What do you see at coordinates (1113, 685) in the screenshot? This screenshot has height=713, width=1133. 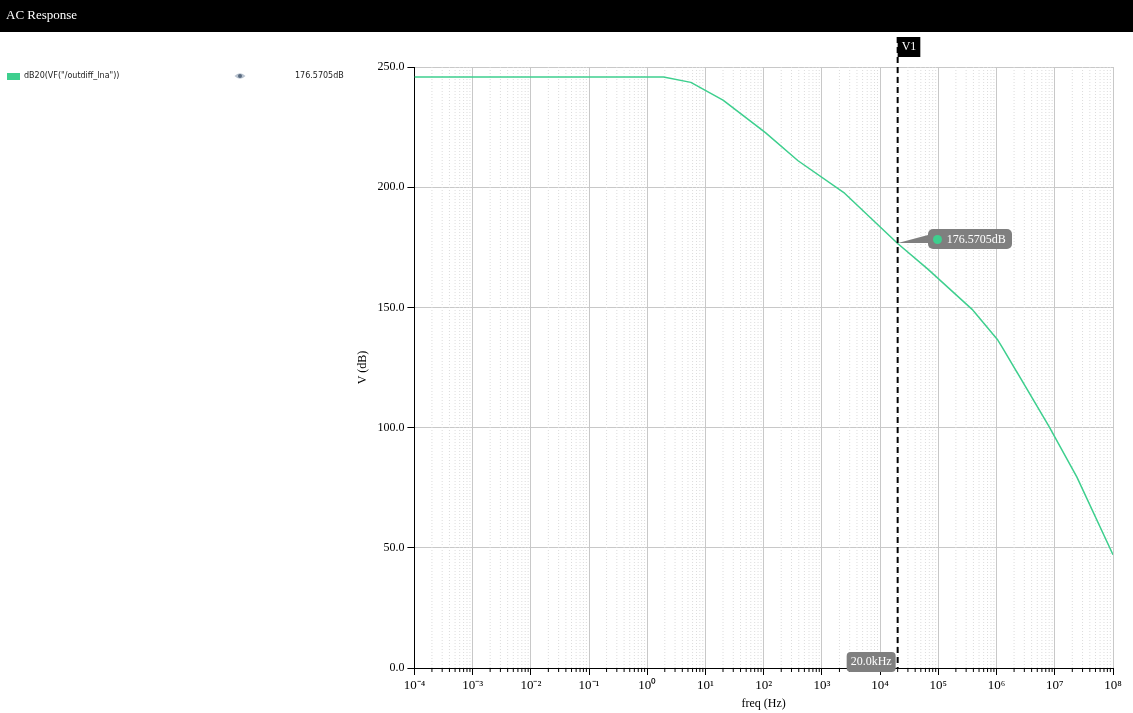 I see `x-tick-label: 10⁸` at bounding box center [1113, 685].